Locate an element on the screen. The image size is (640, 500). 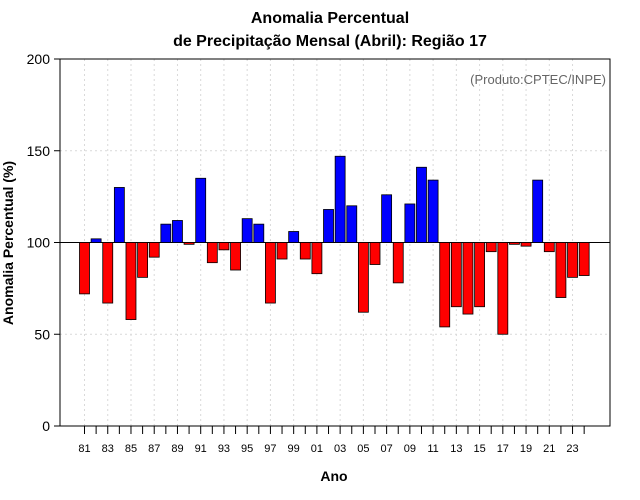
y-tick-label: 150 is located at coordinates (39, 151).